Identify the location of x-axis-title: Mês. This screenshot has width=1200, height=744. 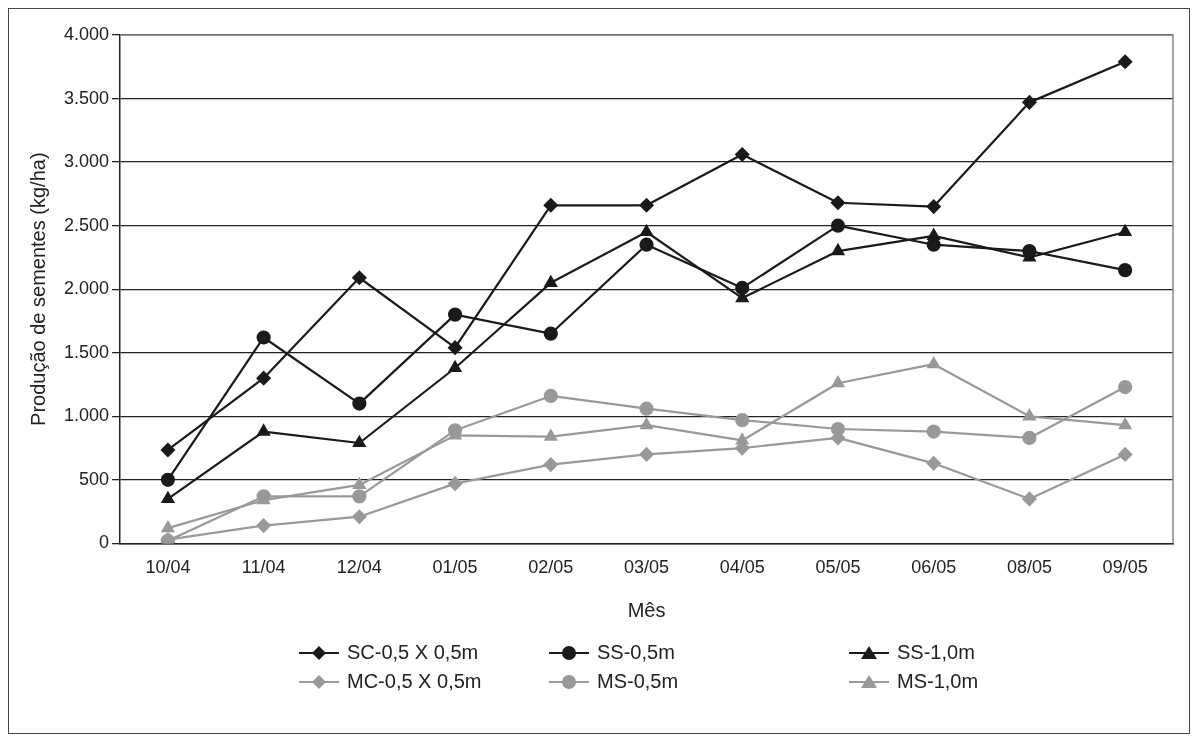
(646, 609).